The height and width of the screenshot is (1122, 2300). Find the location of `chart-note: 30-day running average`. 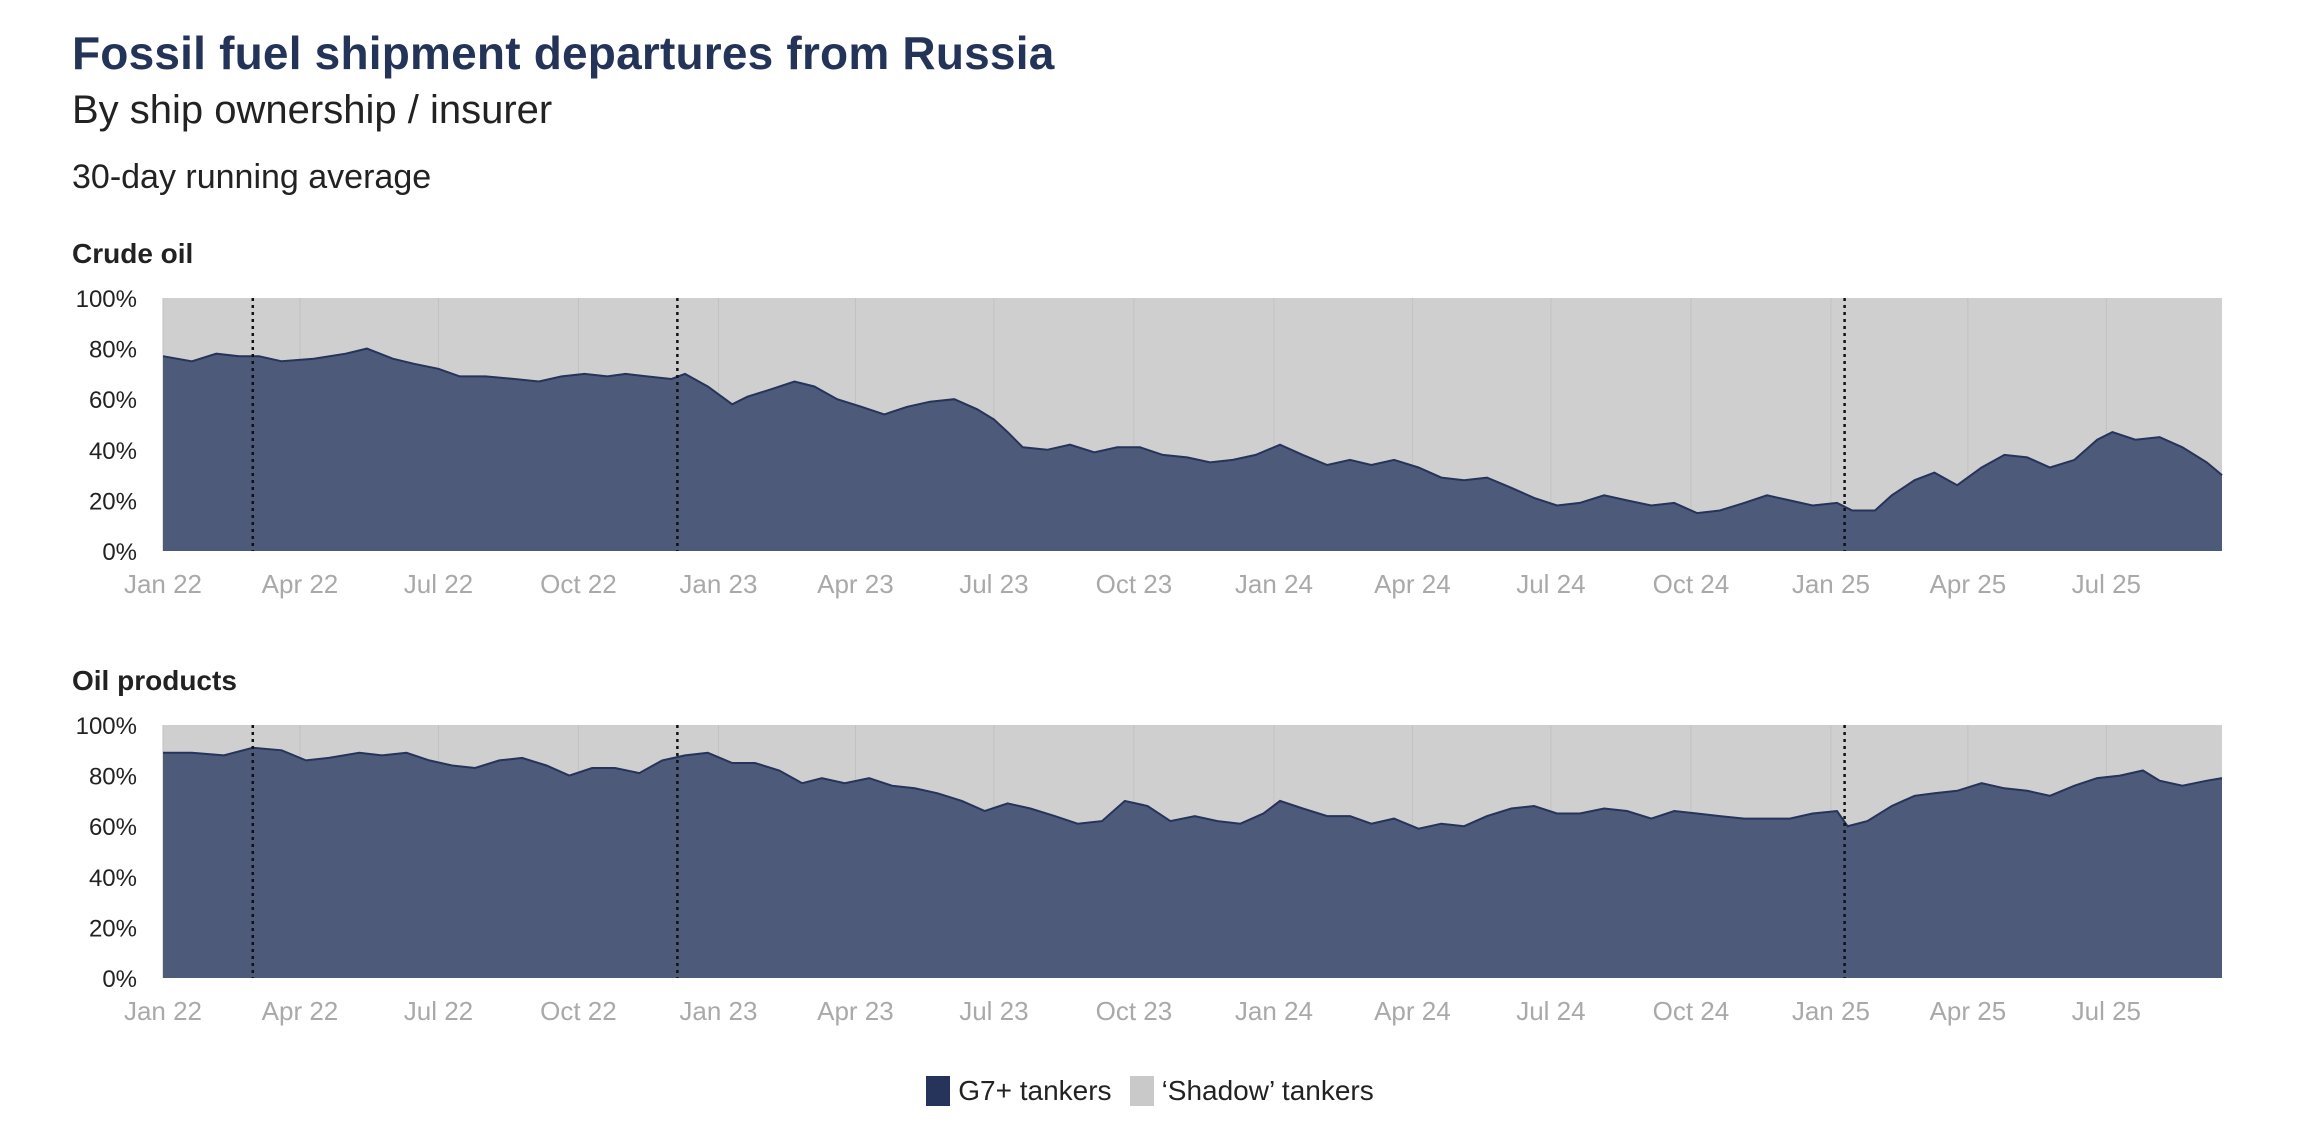

chart-note: 30-day running average is located at coordinates (252, 177).